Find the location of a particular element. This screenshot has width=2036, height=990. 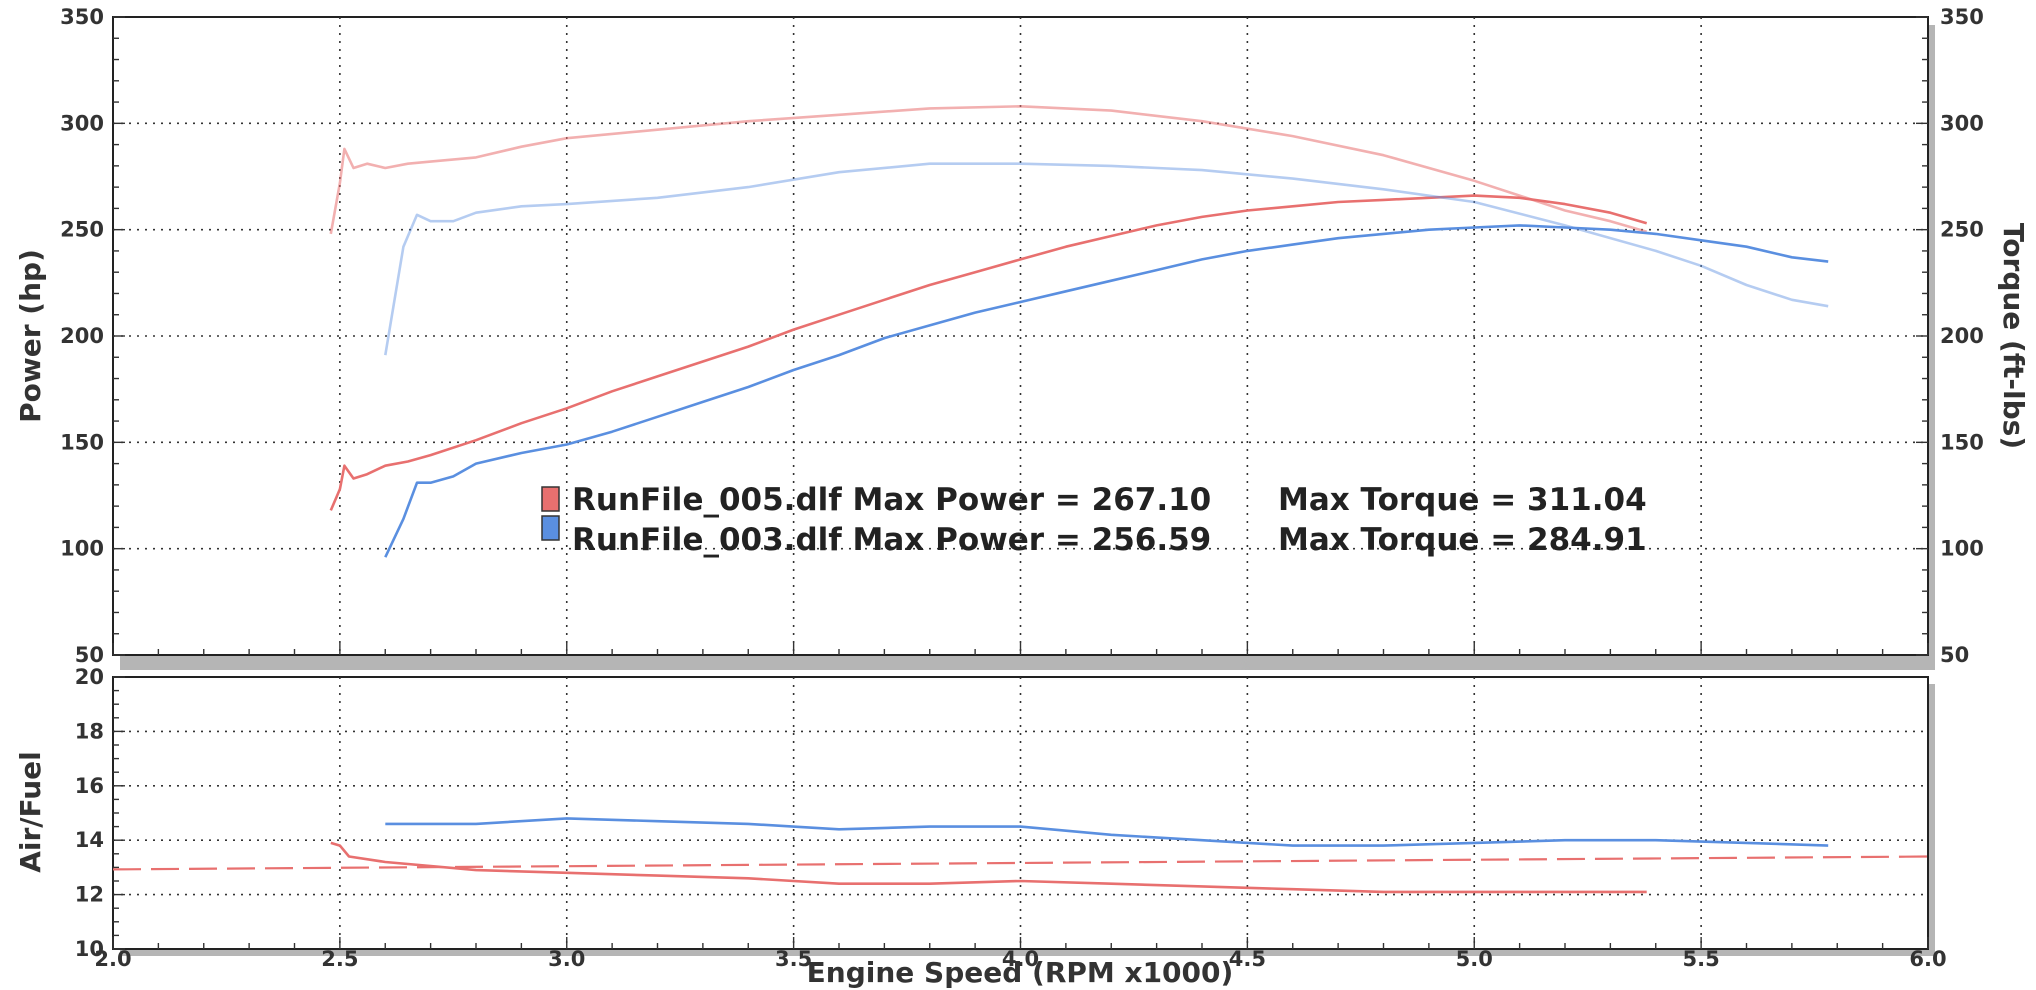

air-fuel-axis-title: Air/Fuel is located at coordinates (30, 812).